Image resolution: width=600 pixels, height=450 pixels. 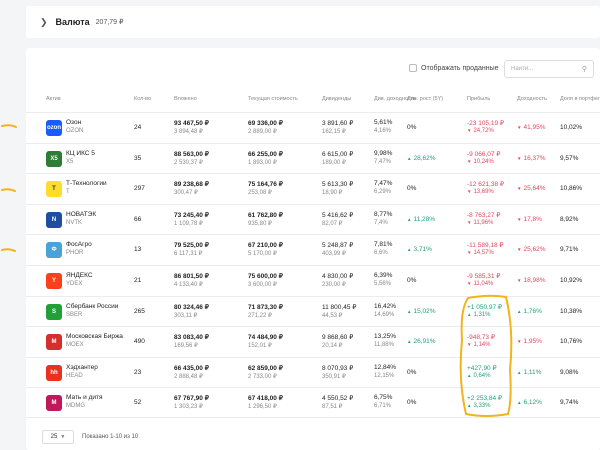 What do you see at coordinates (383, 131) in the screenshot?
I see `dividend-yield-current: 4,16%` at bounding box center [383, 131].